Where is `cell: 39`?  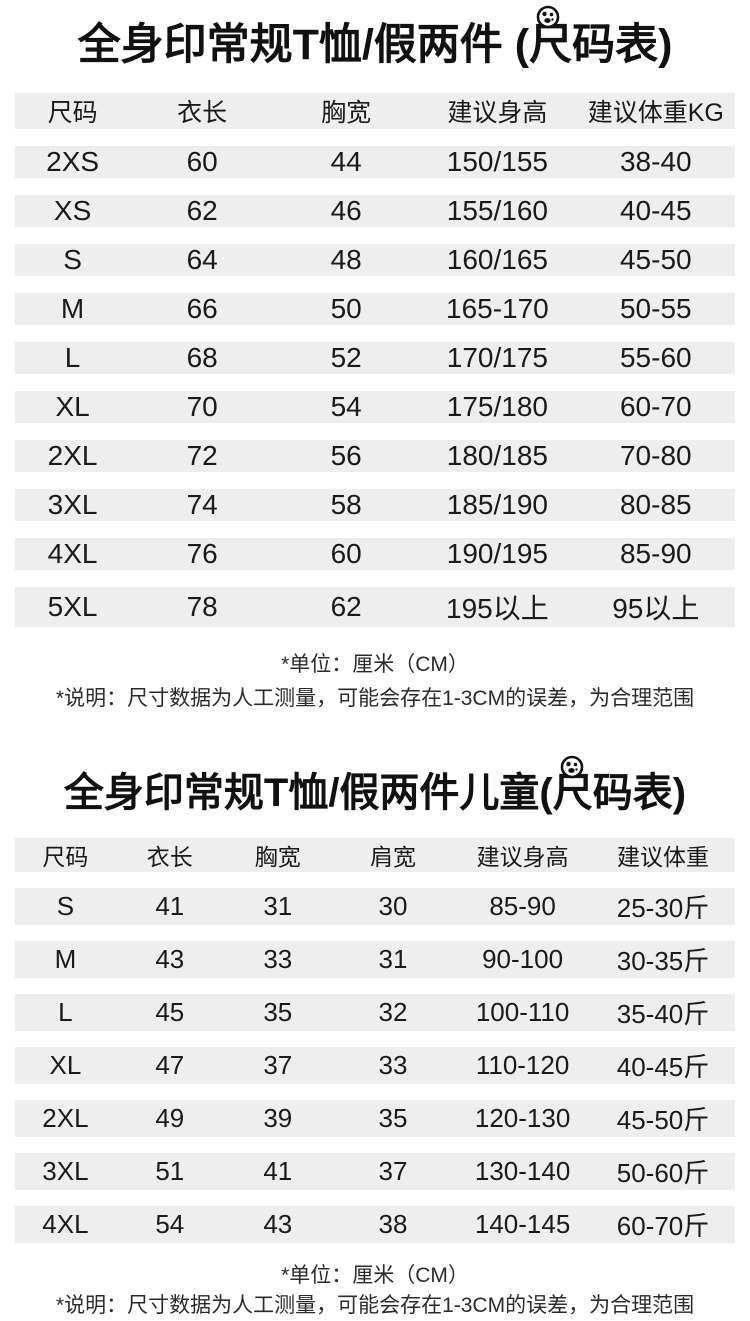 cell: 39 is located at coordinates (277, 1118).